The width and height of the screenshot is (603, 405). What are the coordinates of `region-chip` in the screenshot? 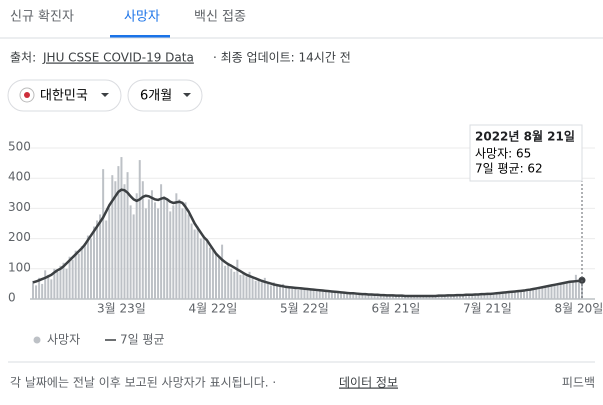 It's located at (64, 95).